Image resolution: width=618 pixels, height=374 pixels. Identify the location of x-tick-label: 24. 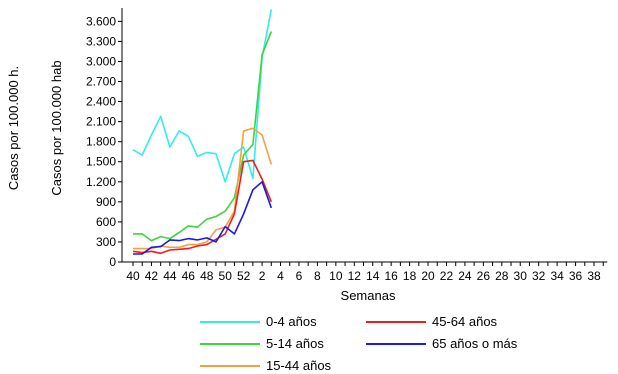
(465, 276).